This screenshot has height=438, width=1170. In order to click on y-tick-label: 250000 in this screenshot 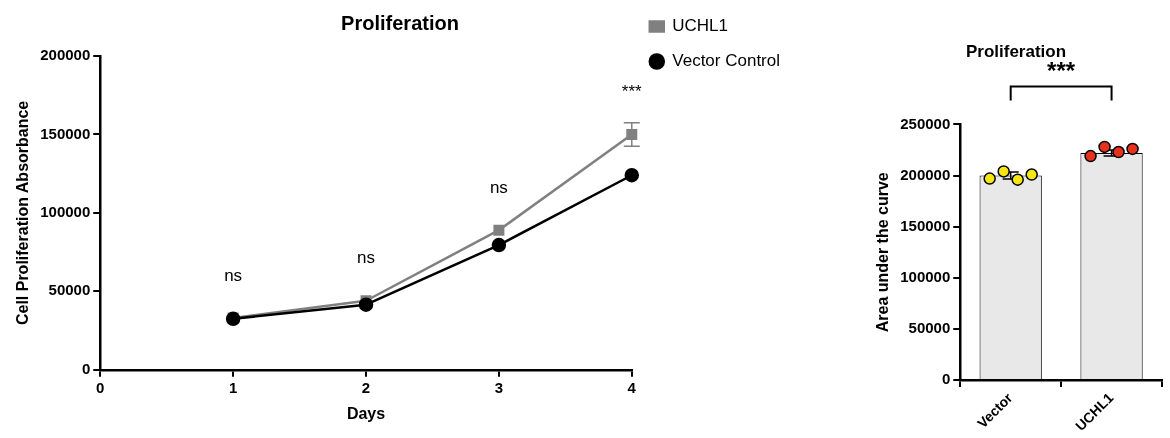, I will do `click(925, 123)`.